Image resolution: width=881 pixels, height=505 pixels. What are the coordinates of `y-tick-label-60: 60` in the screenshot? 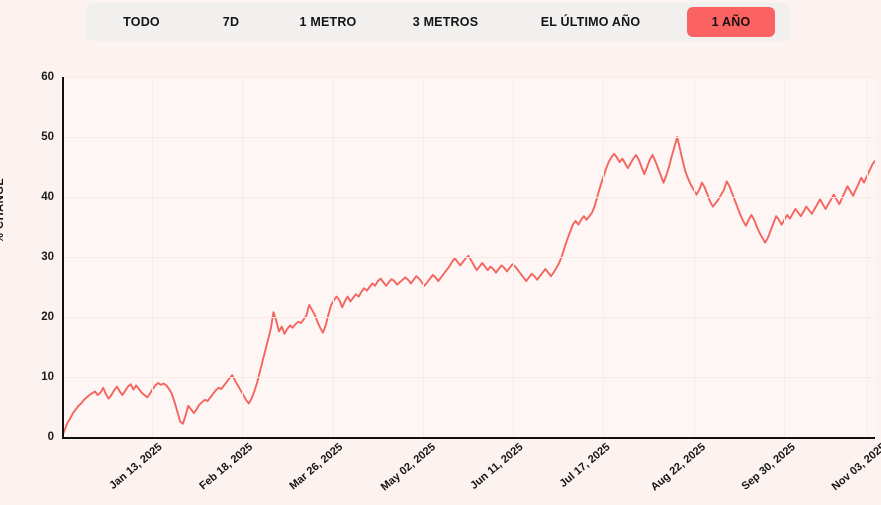 It's located at (47, 77).